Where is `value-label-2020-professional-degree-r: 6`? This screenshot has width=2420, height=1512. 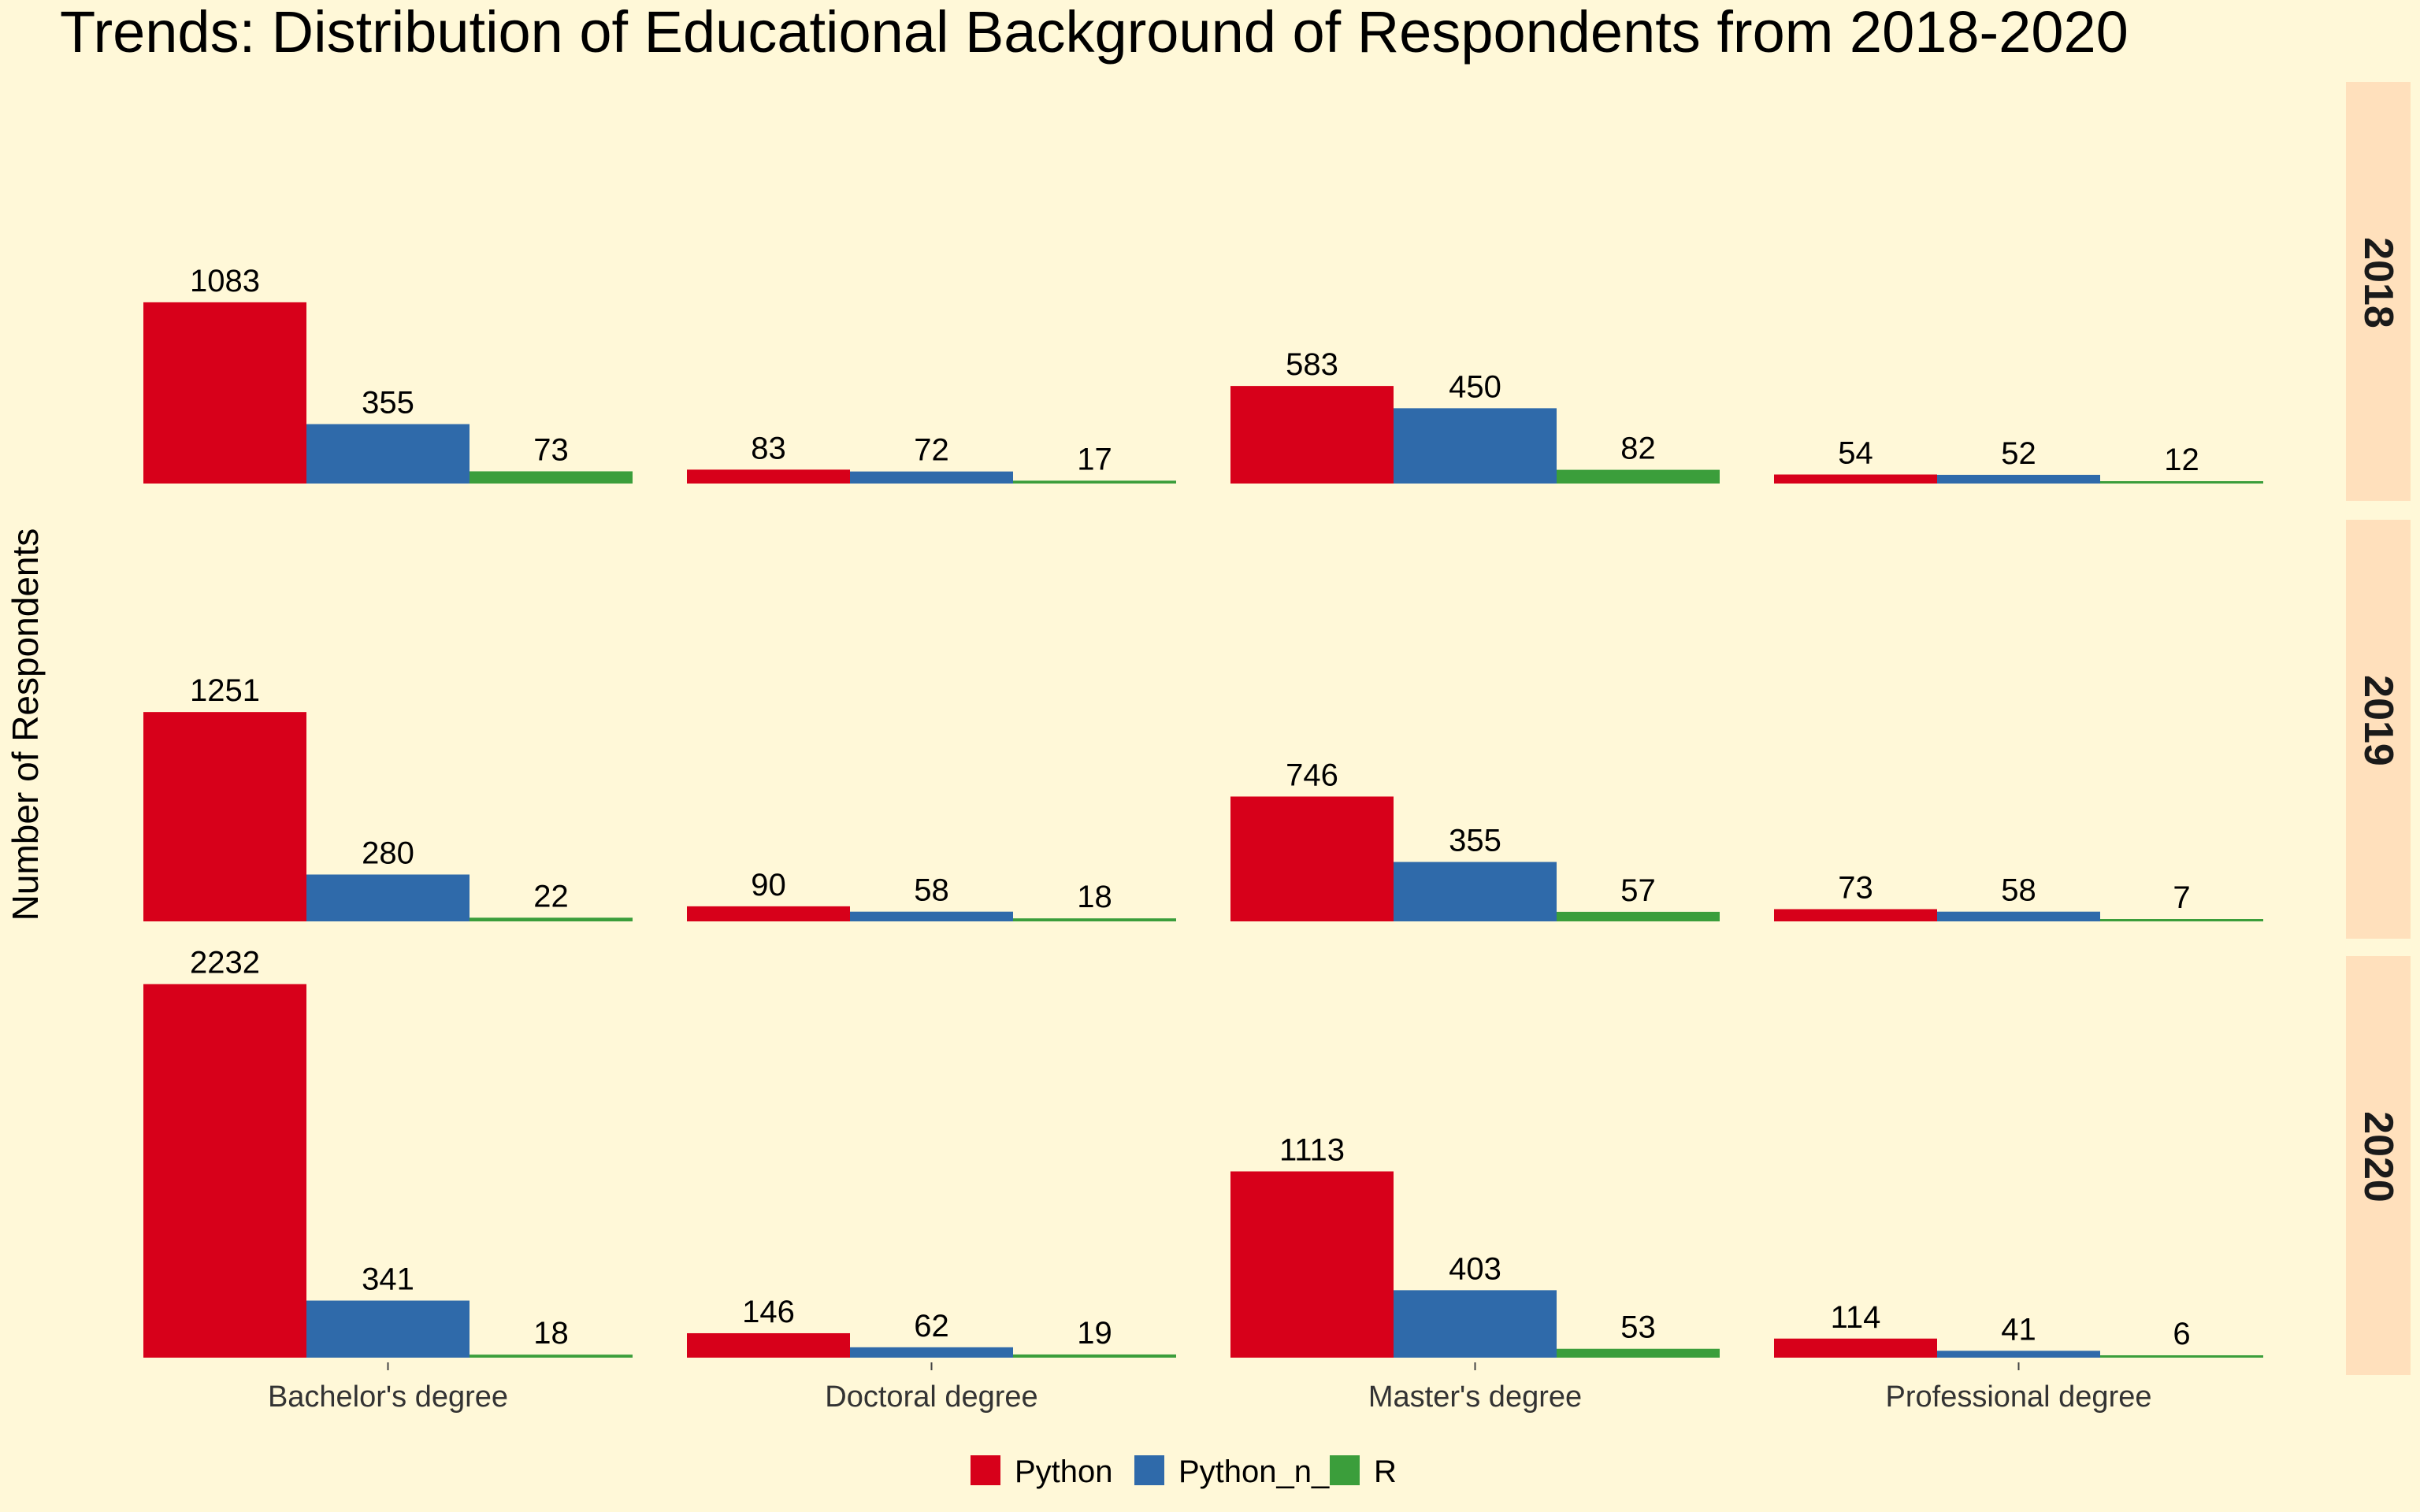
value-label-2020-professional-degree-r: 6 is located at coordinates (2181, 1334).